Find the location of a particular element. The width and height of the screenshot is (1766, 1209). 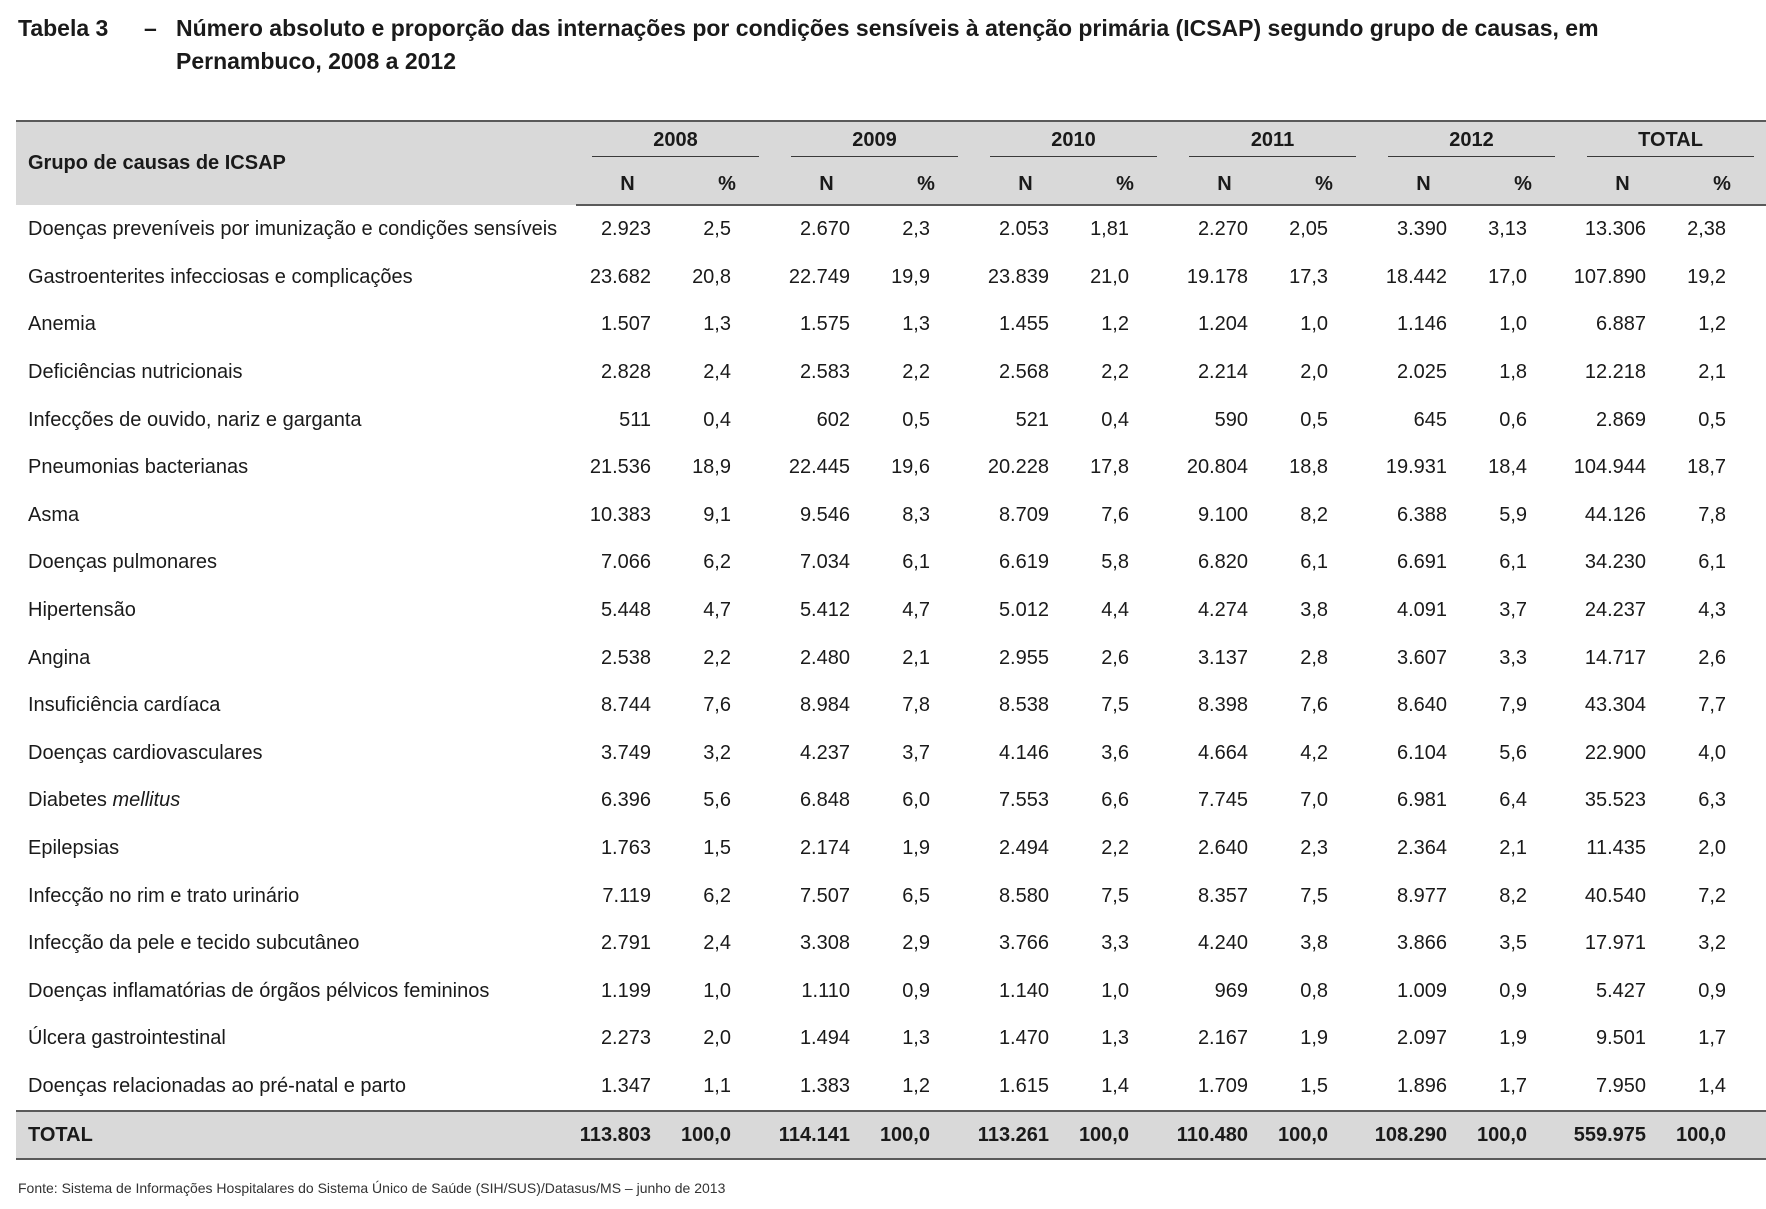

cell-percent: 0,9 is located at coordinates (1712, 990).